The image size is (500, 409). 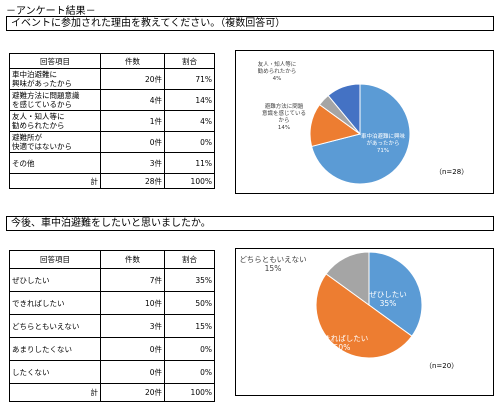 I want to click on table-row: 車中泊避難に 興味があったから 20件 71%, so click(x=112, y=79).